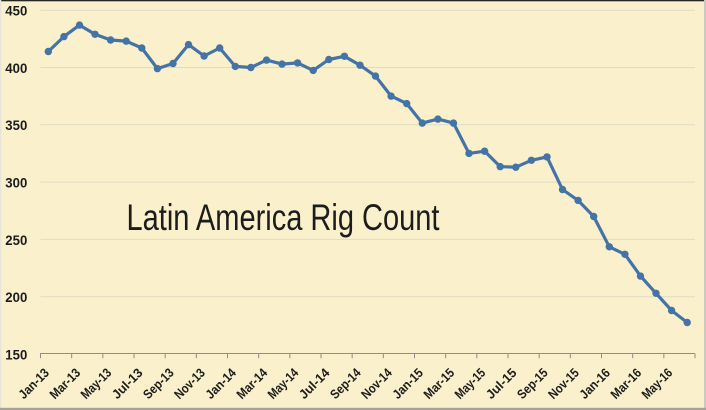 This screenshot has height=410, width=706. I want to click on svg-text: 250, so click(16, 240).